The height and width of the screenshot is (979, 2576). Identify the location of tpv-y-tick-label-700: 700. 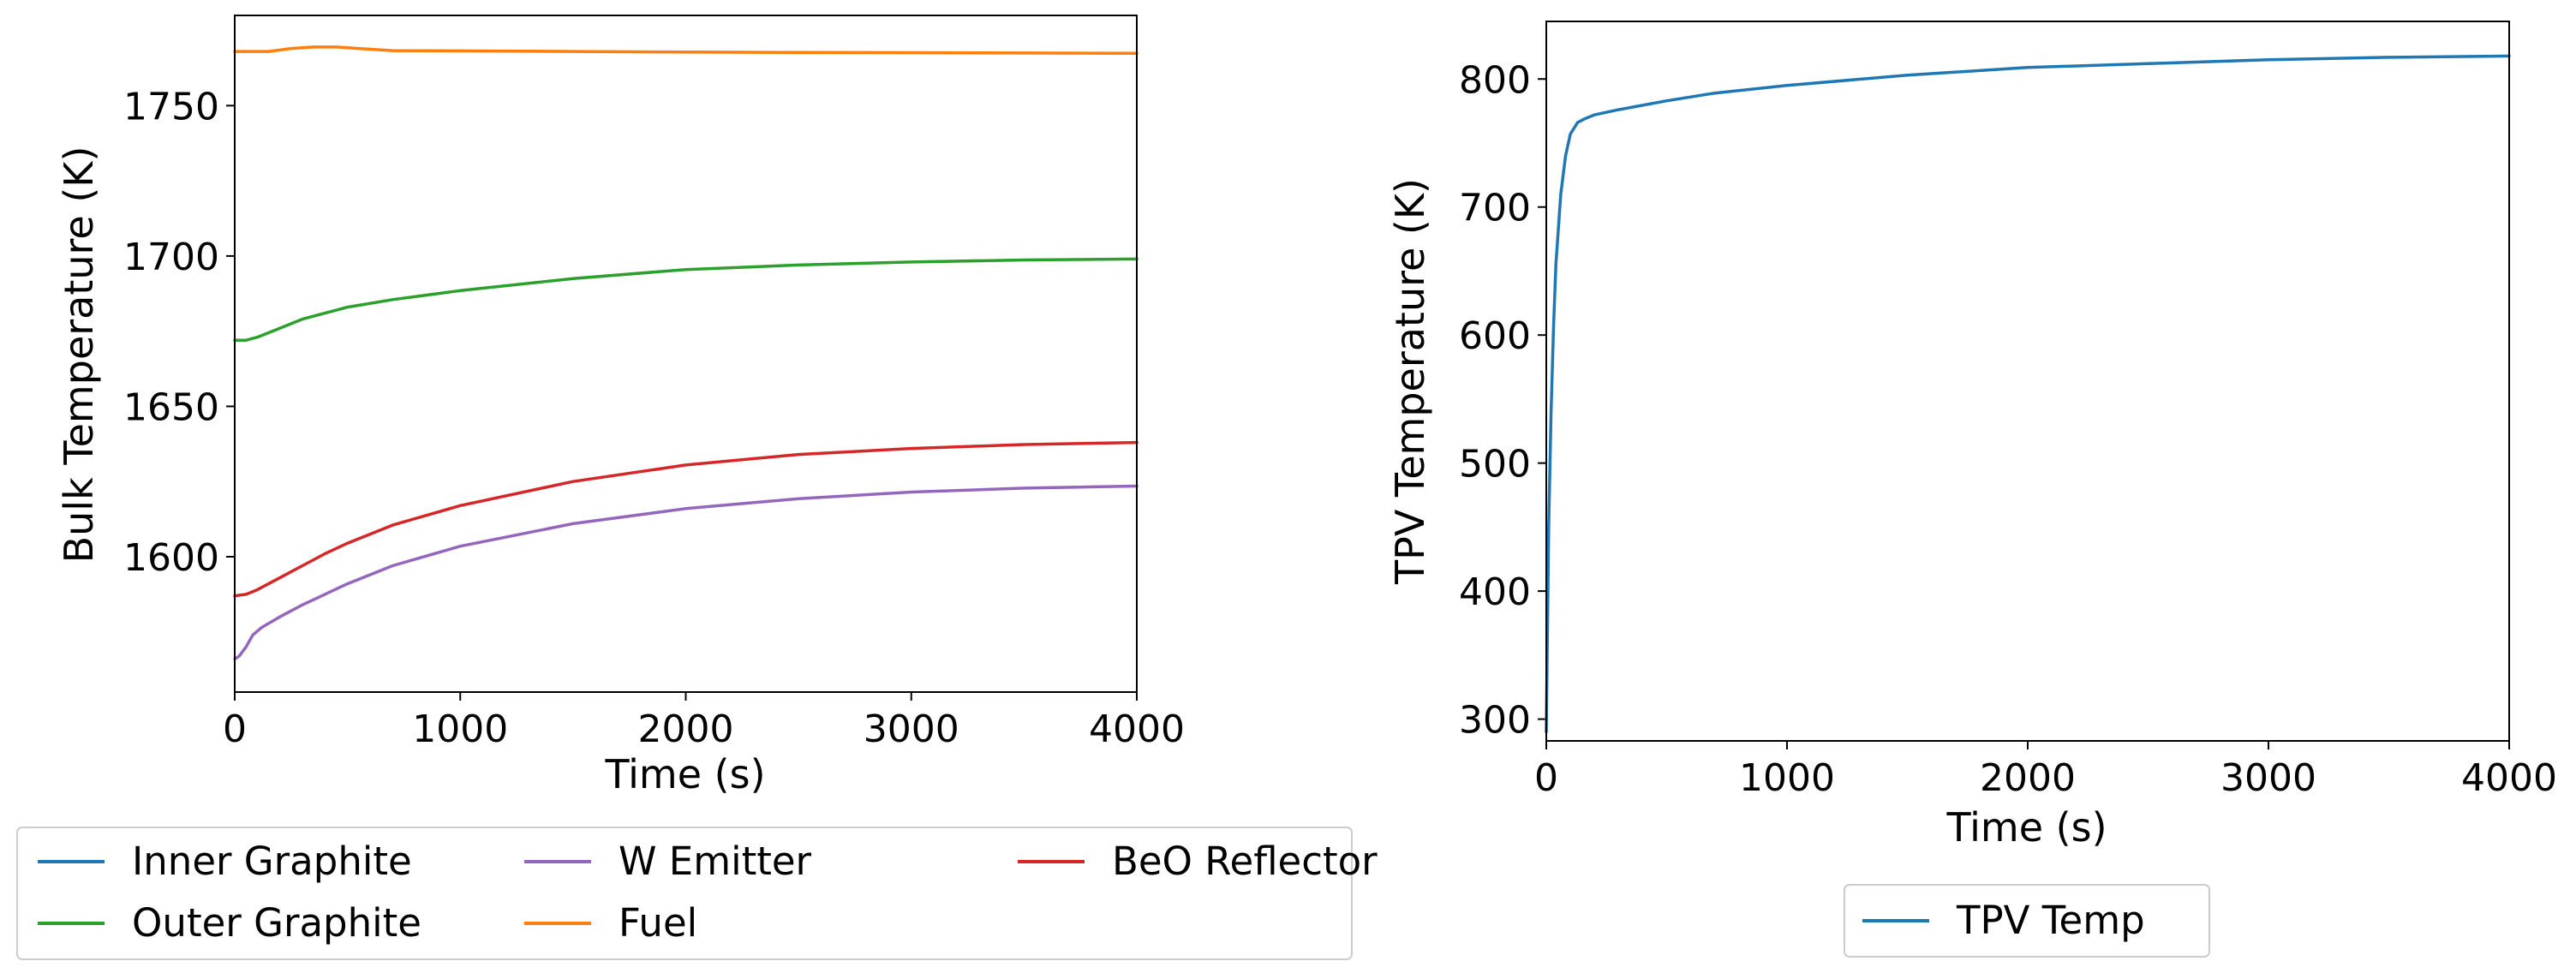
(1495, 209).